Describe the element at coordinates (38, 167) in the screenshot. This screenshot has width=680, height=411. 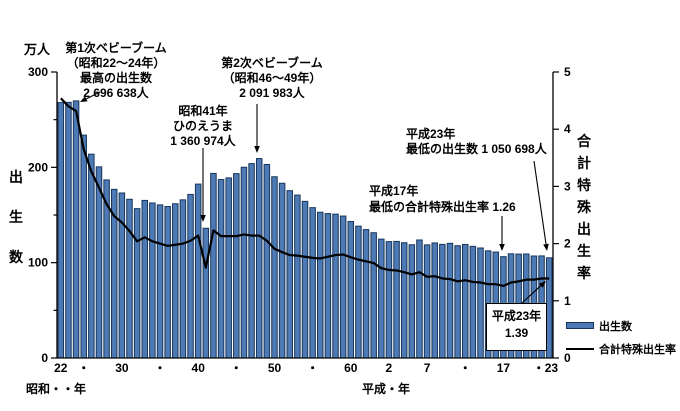
I see `svg-text: 200` at that location.